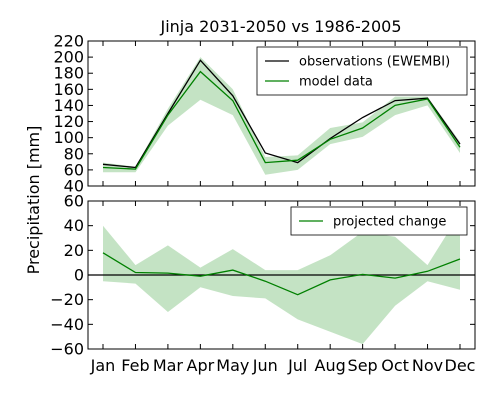  Describe the element at coordinates (79, 275) in the screenshot. I see `bottom-ytick-label: 0` at that location.